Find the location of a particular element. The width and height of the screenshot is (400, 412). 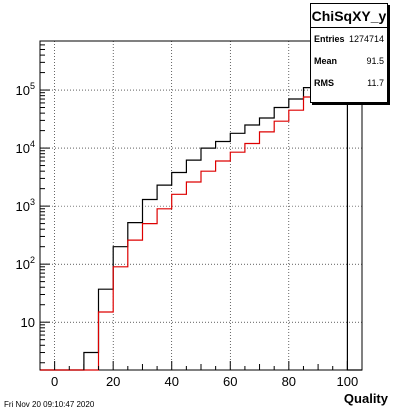

x-tick-label-3: 60 is located at coordinates (230, 381).